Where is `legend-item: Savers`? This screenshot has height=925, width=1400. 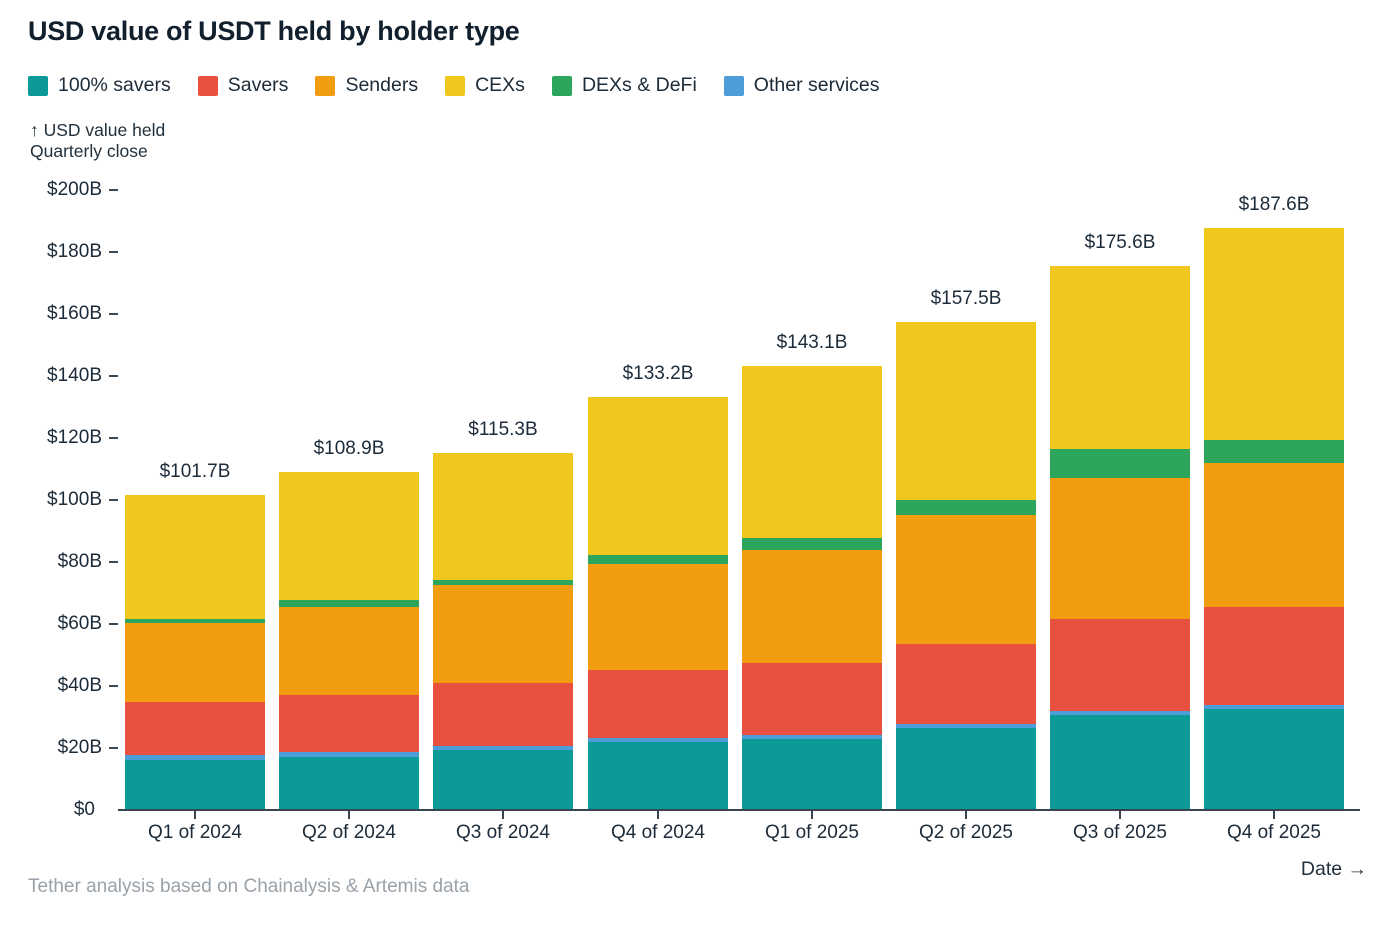
legend-item: Savers is located at coordinates (243, 85).